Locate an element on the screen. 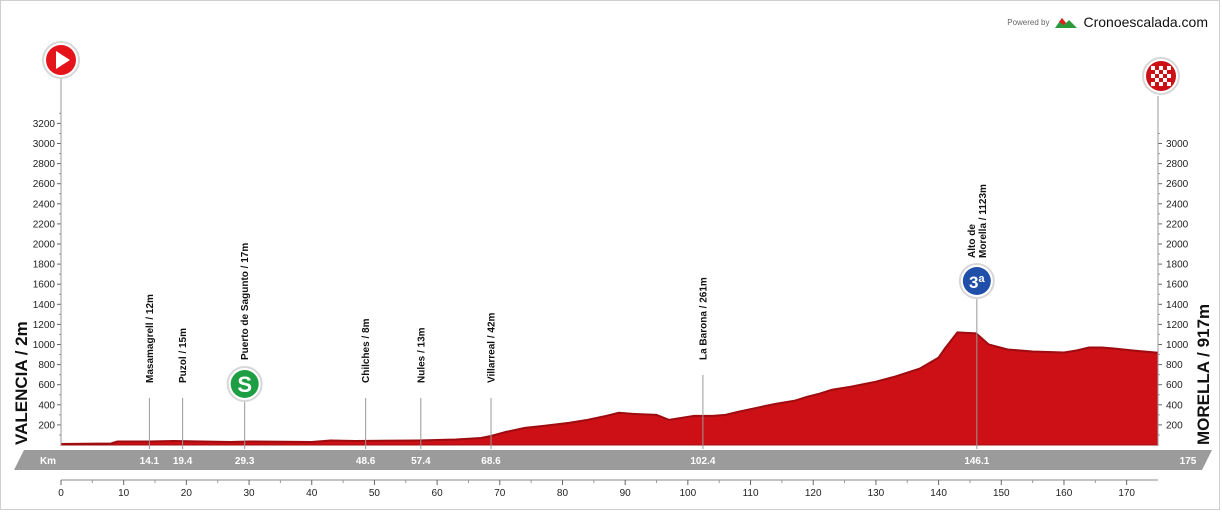 The height and width of the screenshot is (512, 1222). y-tick-label-left: 2000 is located at coordinates (44, 245).